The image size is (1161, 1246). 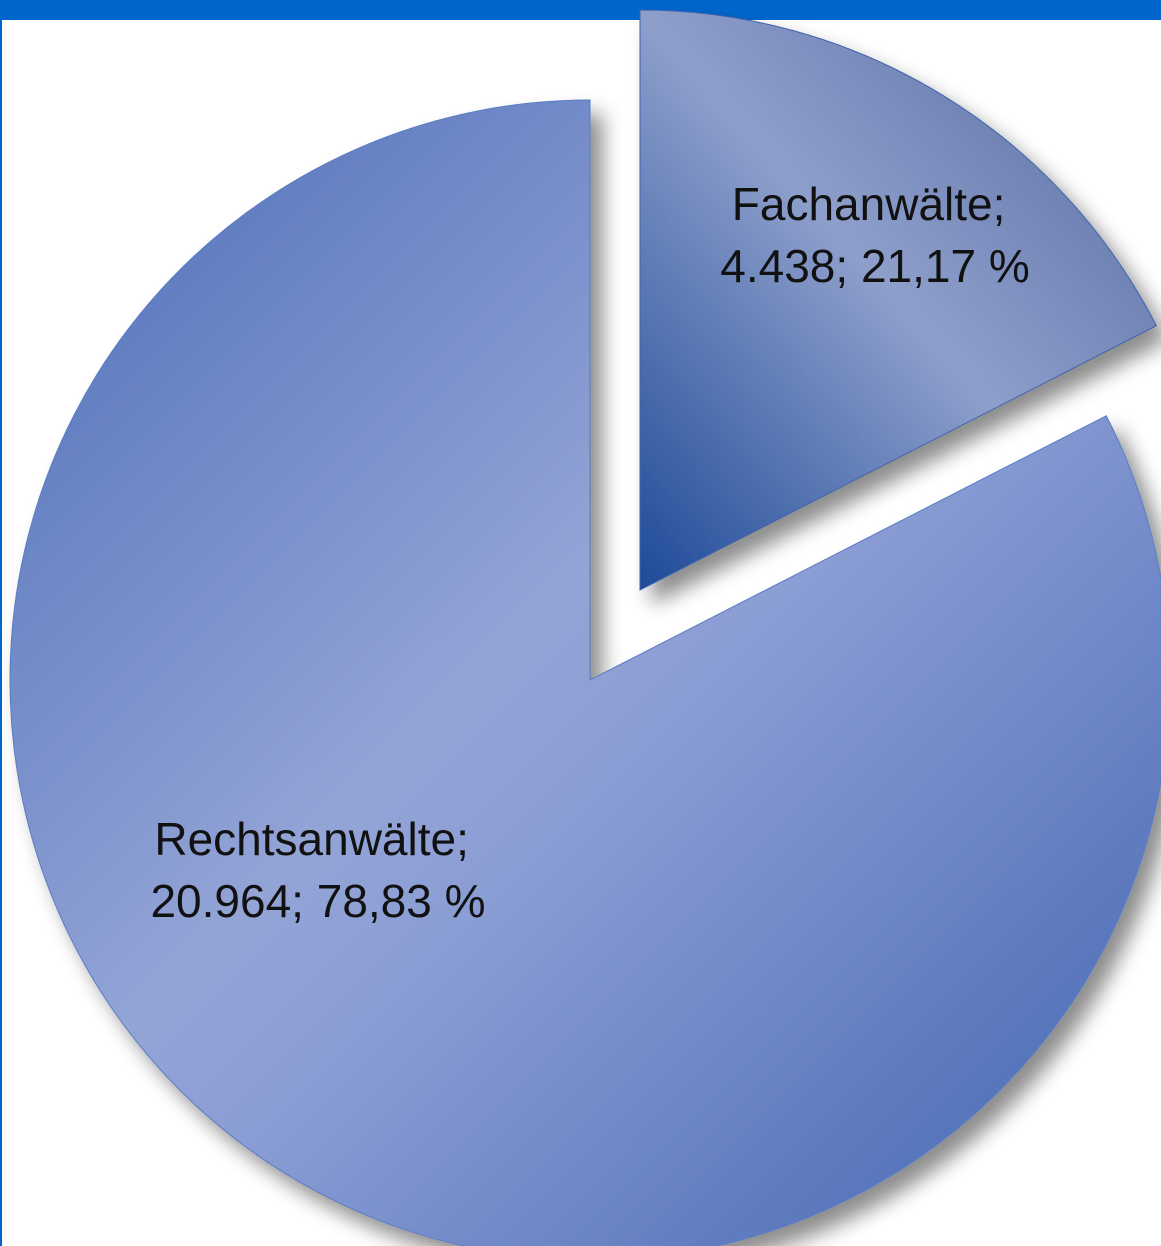 What do you see at coordinates (862, 204) in the screenshot?
I see `category-name: Fachanwälte` at bounding box center [862, 204].